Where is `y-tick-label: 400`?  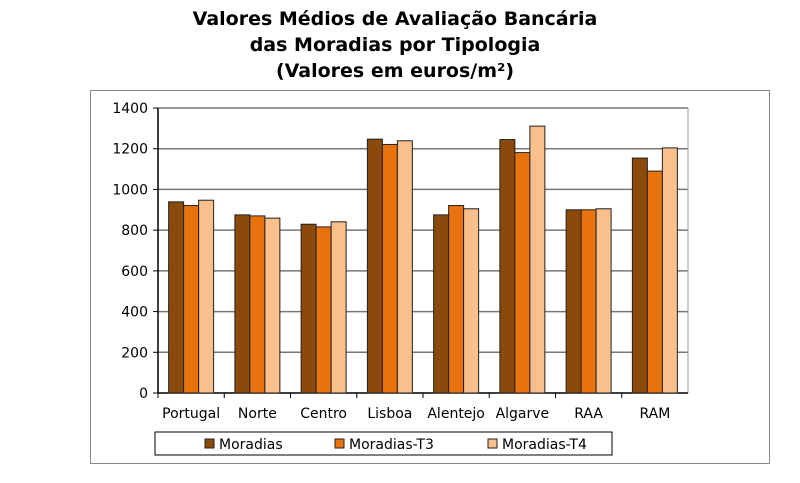 y-tick-label: 400 is located at coordinates (134, 313).